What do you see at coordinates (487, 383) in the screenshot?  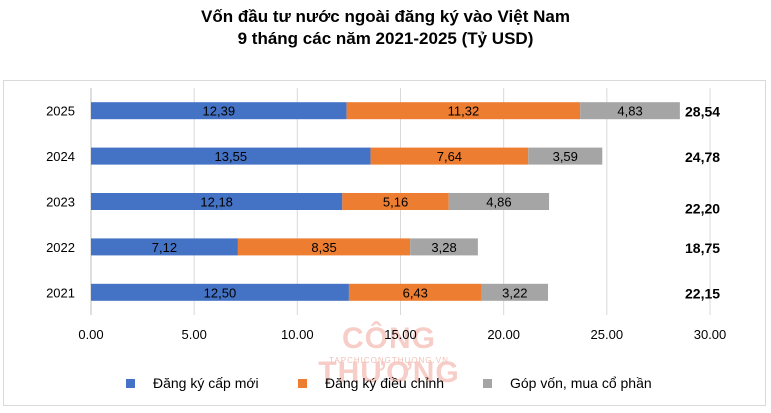 I see `legend-swatch-equity` at bounding box center [487, 383].